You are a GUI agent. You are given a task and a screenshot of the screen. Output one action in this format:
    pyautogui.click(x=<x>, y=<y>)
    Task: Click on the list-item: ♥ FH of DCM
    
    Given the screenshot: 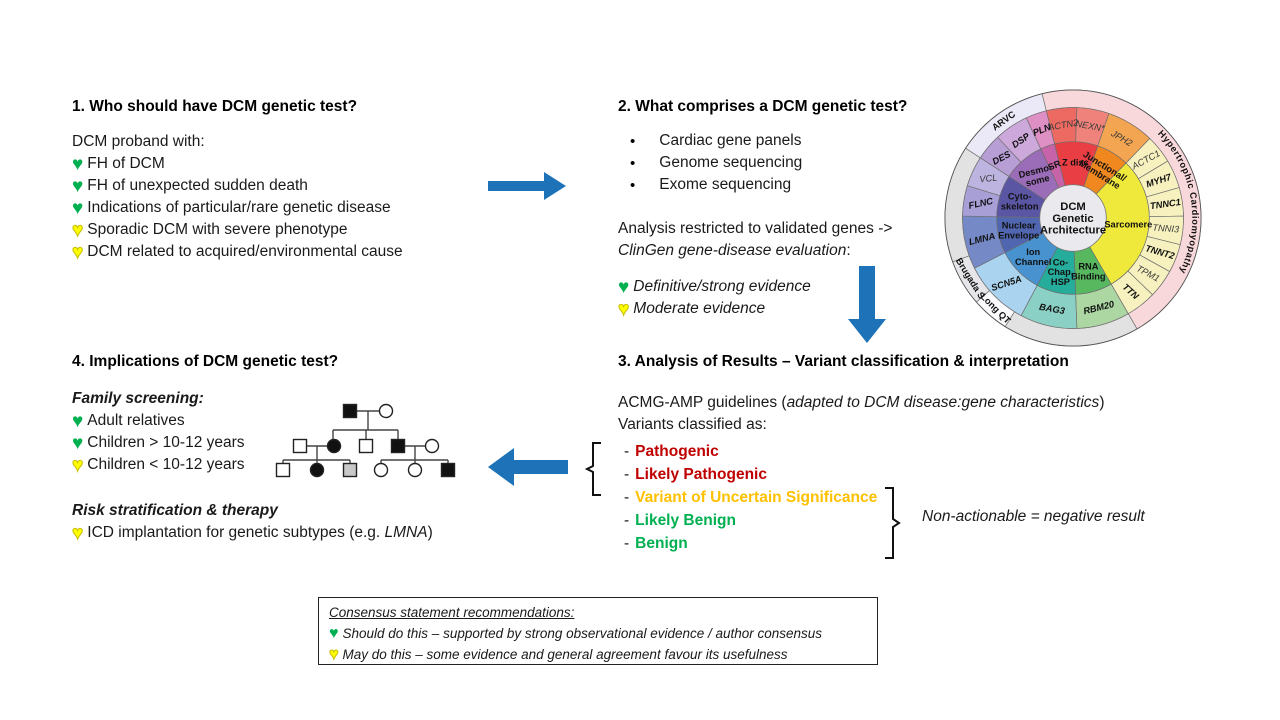 What is the action you would take?
    pyautogui.click(x=297, y=164)
    